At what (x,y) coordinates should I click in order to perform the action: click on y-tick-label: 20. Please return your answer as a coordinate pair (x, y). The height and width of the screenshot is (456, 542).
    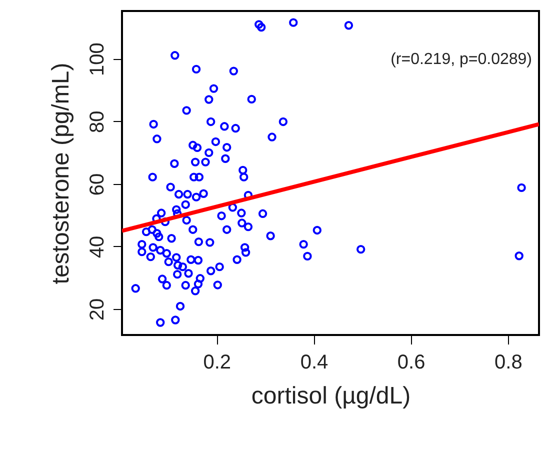
    Looking at the image, I should click on (97, 309).